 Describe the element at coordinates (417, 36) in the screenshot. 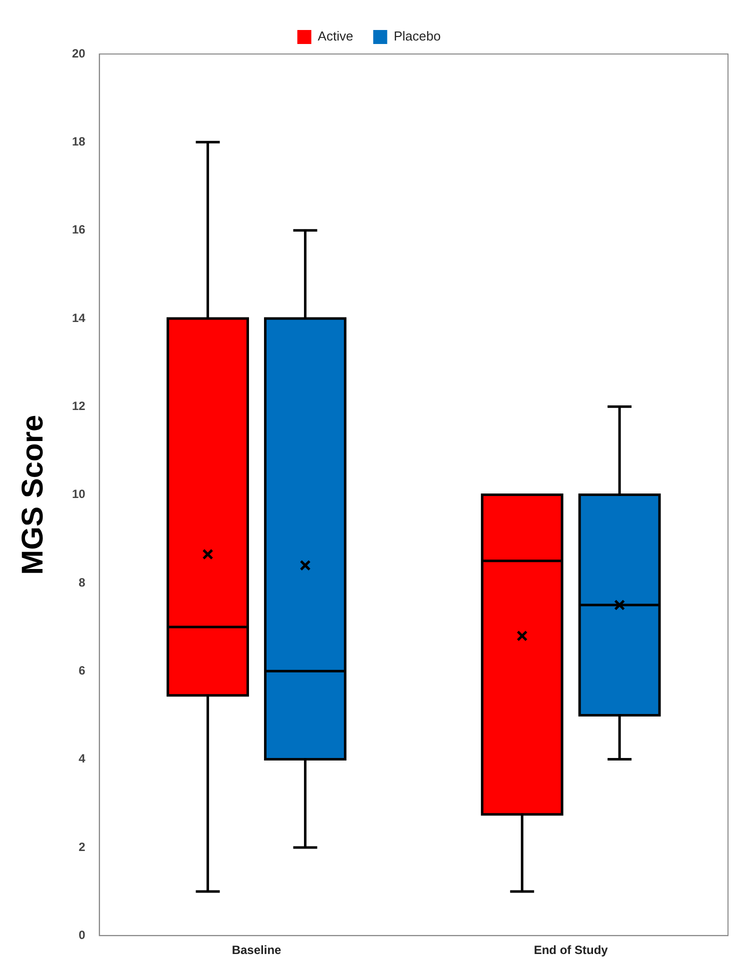

I see `legend-label: Placebo` at that location.